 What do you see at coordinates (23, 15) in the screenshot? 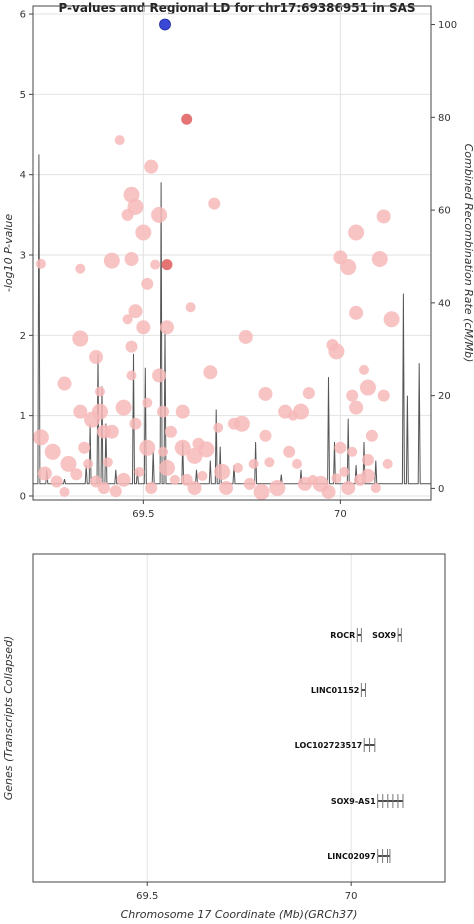
I see `y-tick-label: 6` at bounding box center [23, 15].